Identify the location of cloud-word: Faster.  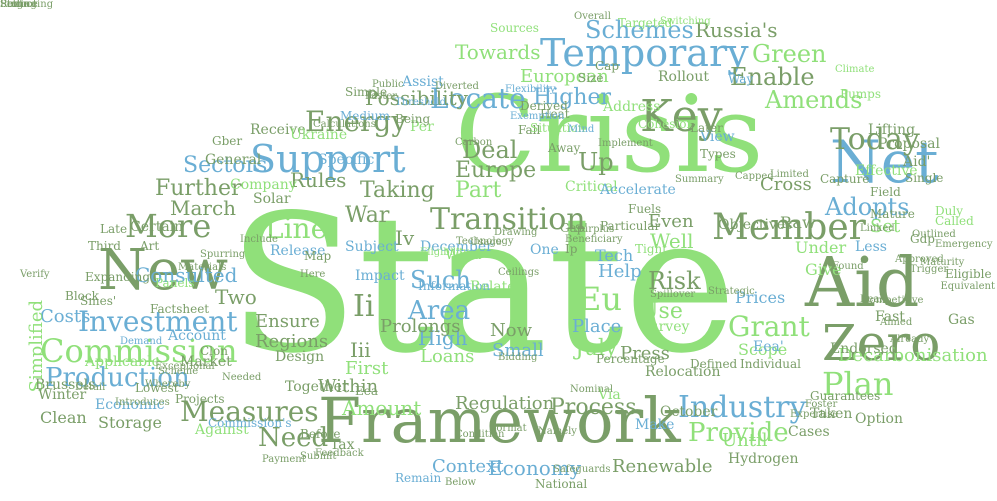
(381, 96).